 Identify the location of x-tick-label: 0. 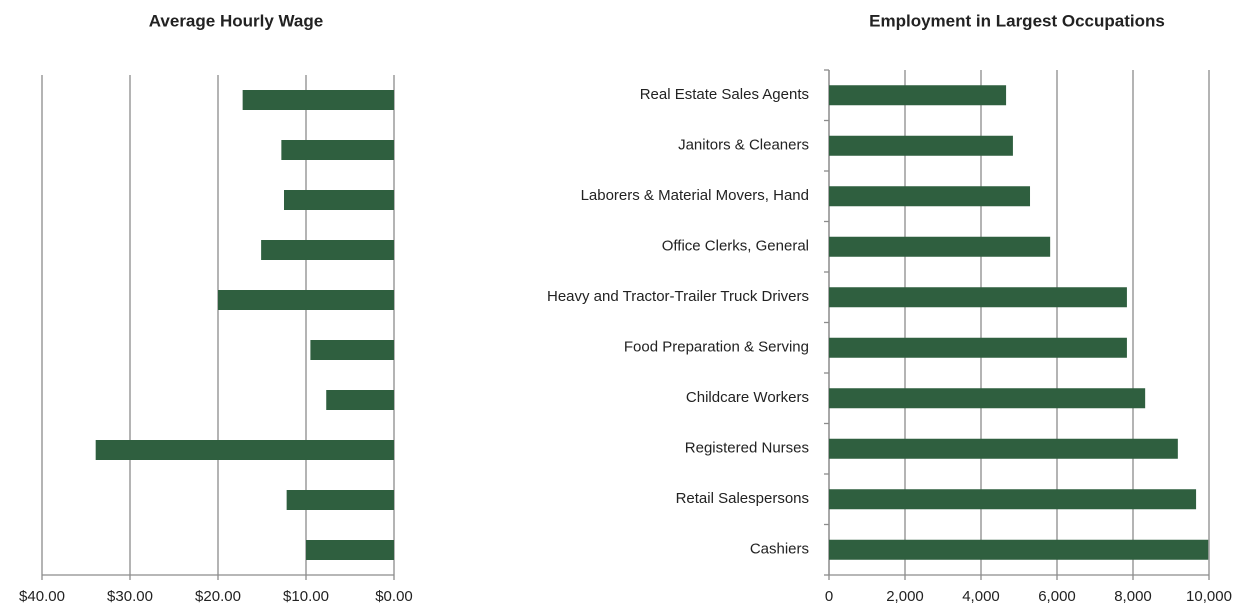
(829, 596).